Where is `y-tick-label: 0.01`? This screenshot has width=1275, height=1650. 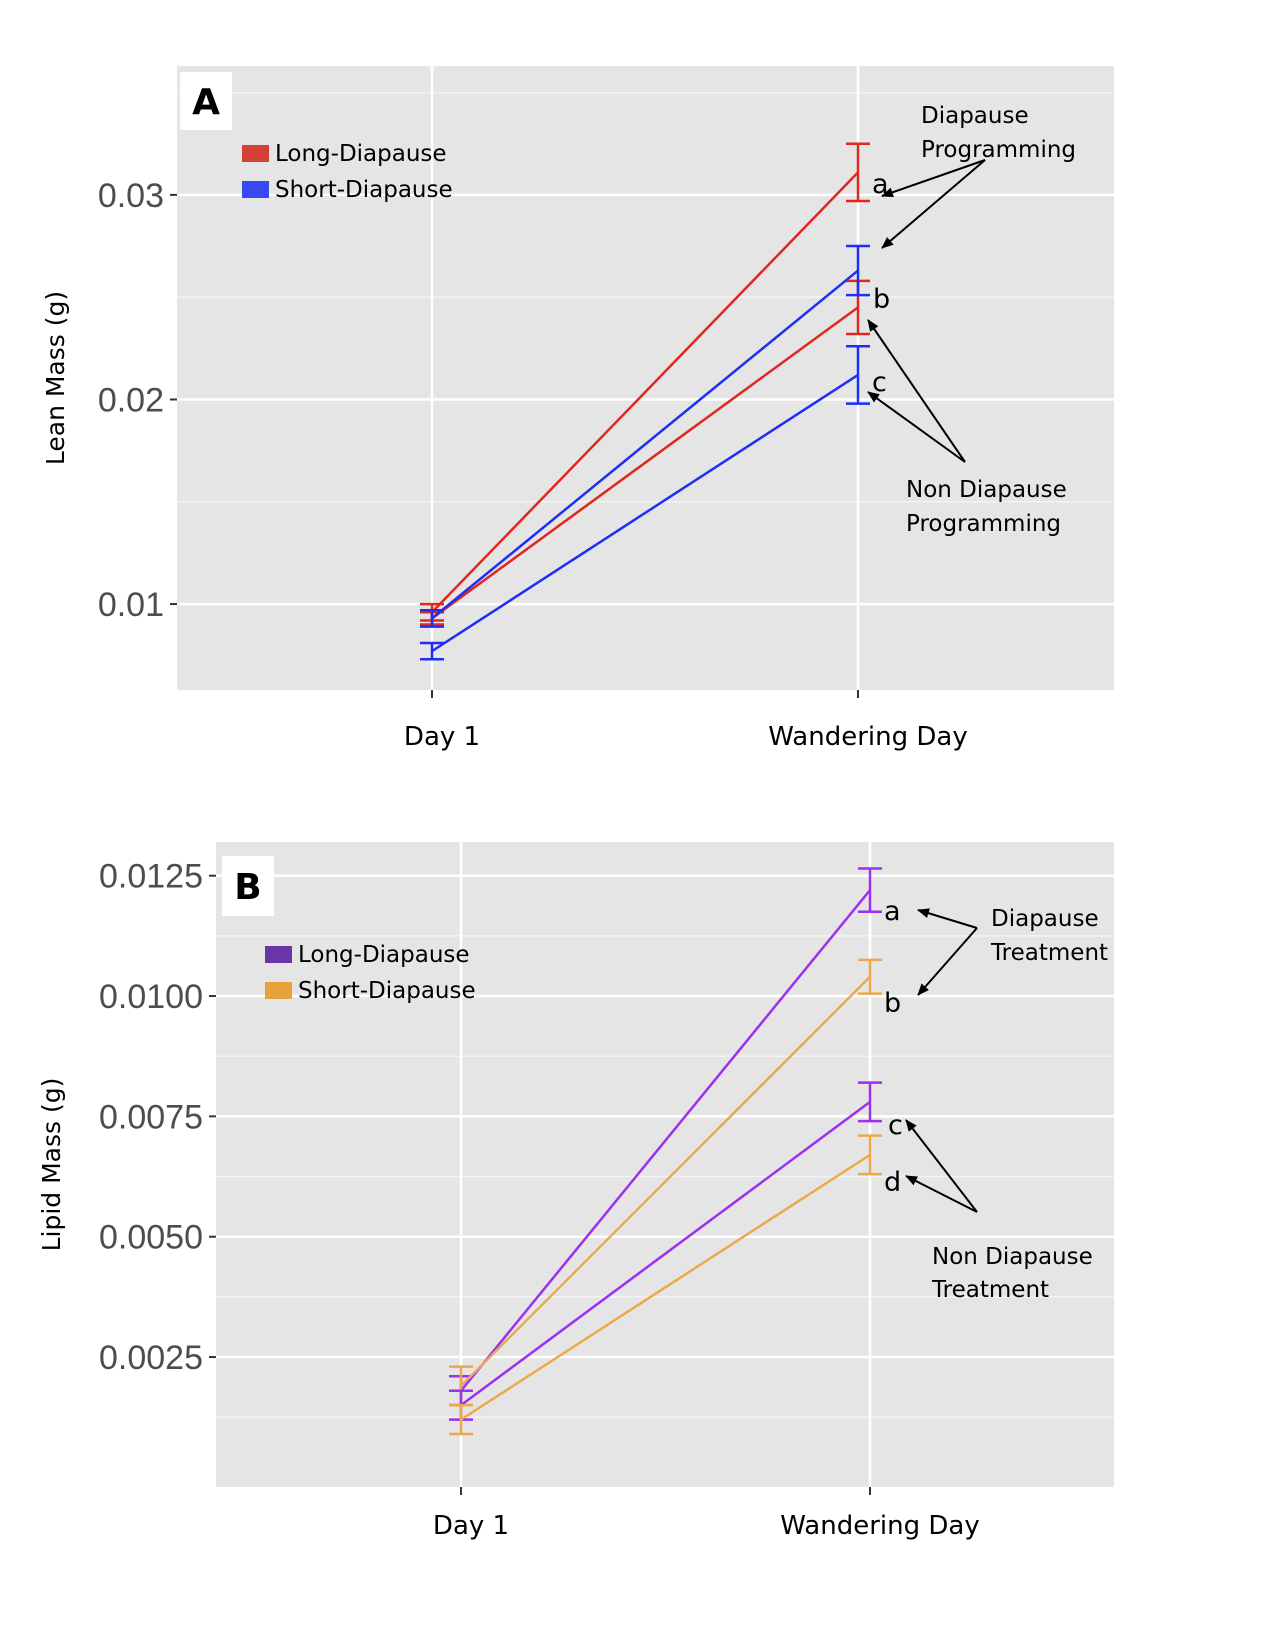
y-tick-label: 0.01 is located at coordinates (131, 605).